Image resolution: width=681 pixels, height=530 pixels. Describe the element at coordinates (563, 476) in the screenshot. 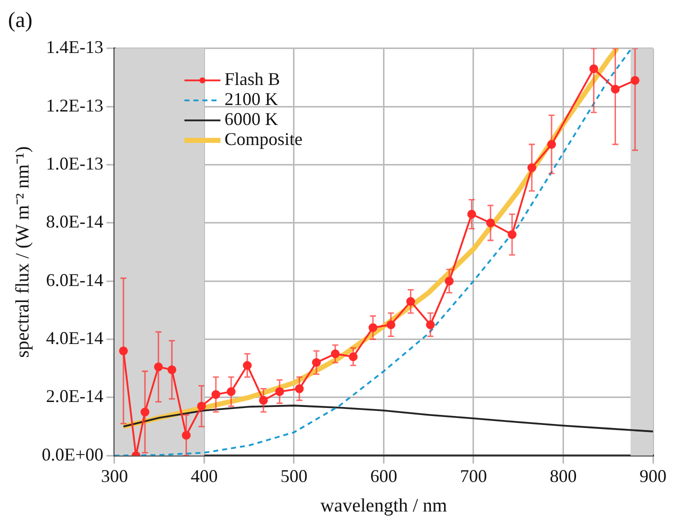

I see `x-tick-label: 800` at that location.